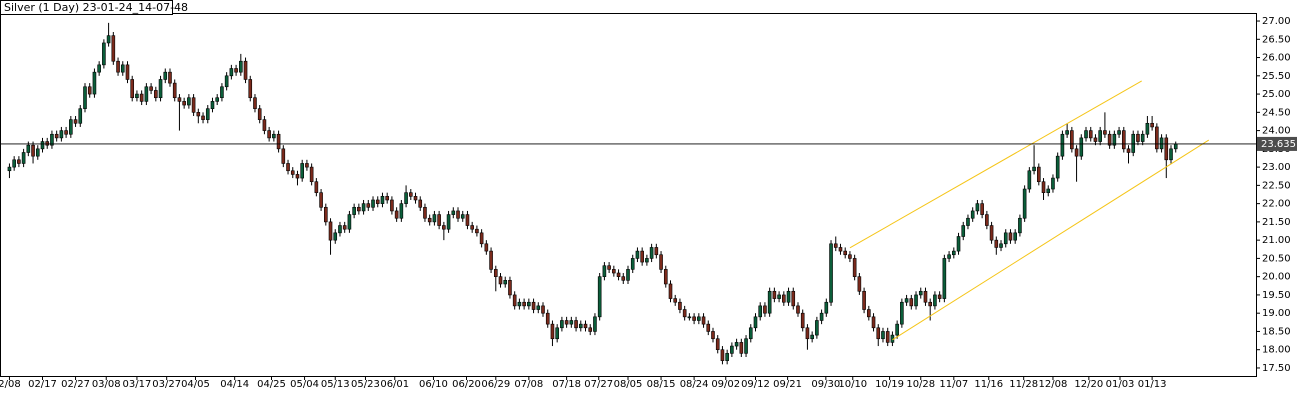 This screenshot has height=411, width=1308. What do you see at coordinates (195, 384) in the screenshot?
I see `x-tick-label: 04/05` at bounding box center [195, 384].